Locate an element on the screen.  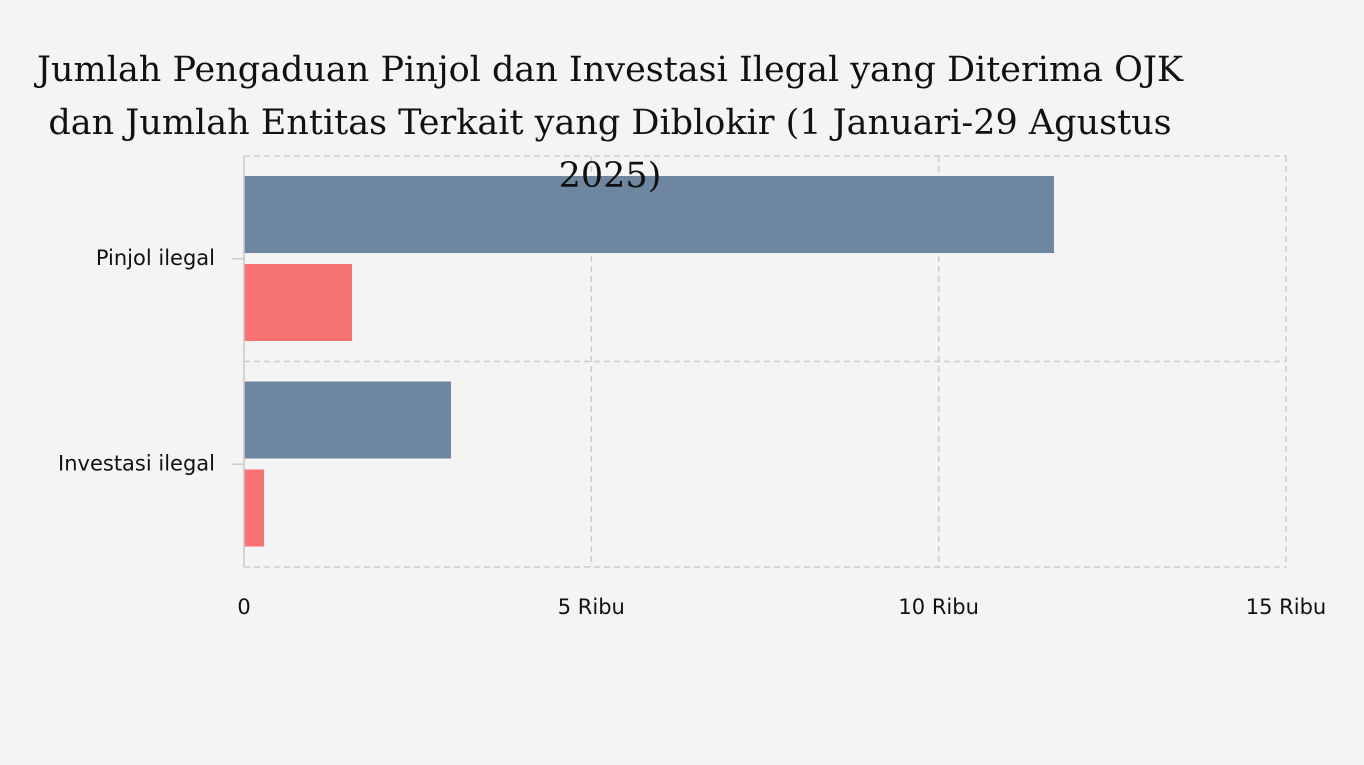
x-tick-label: 15 Ribu is located at coordinates (1286, 607).